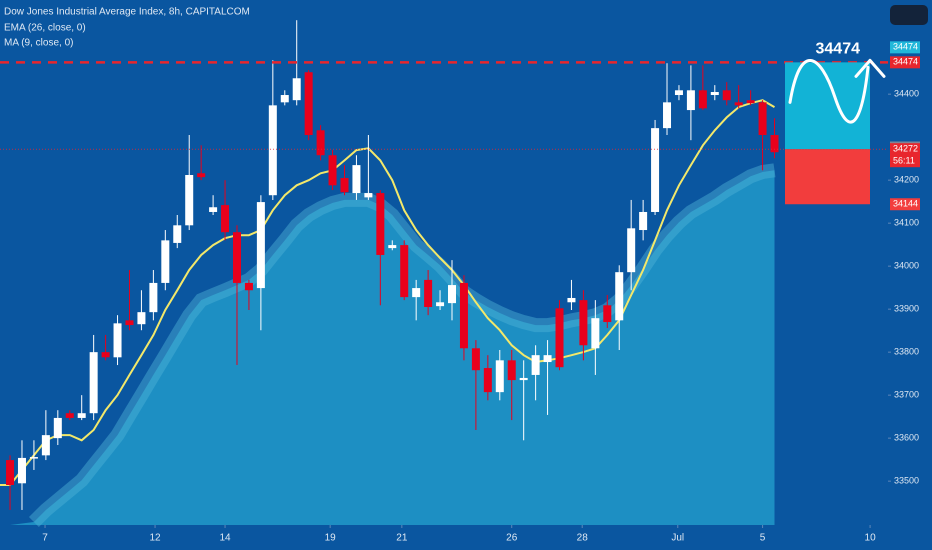  I want to click on y-tick-label: 34000, so click(906, 266).